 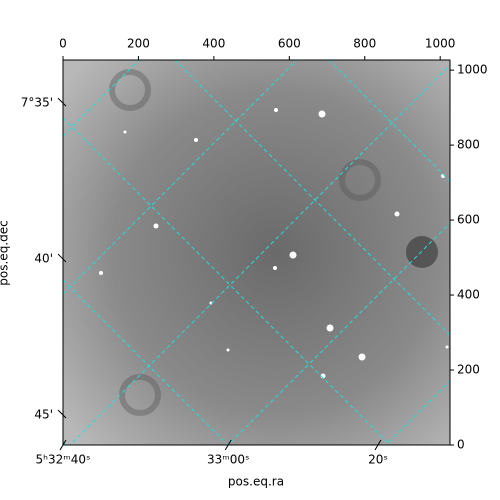 I want to click on dec-tick-label: 40', so click(x=43, y=259).